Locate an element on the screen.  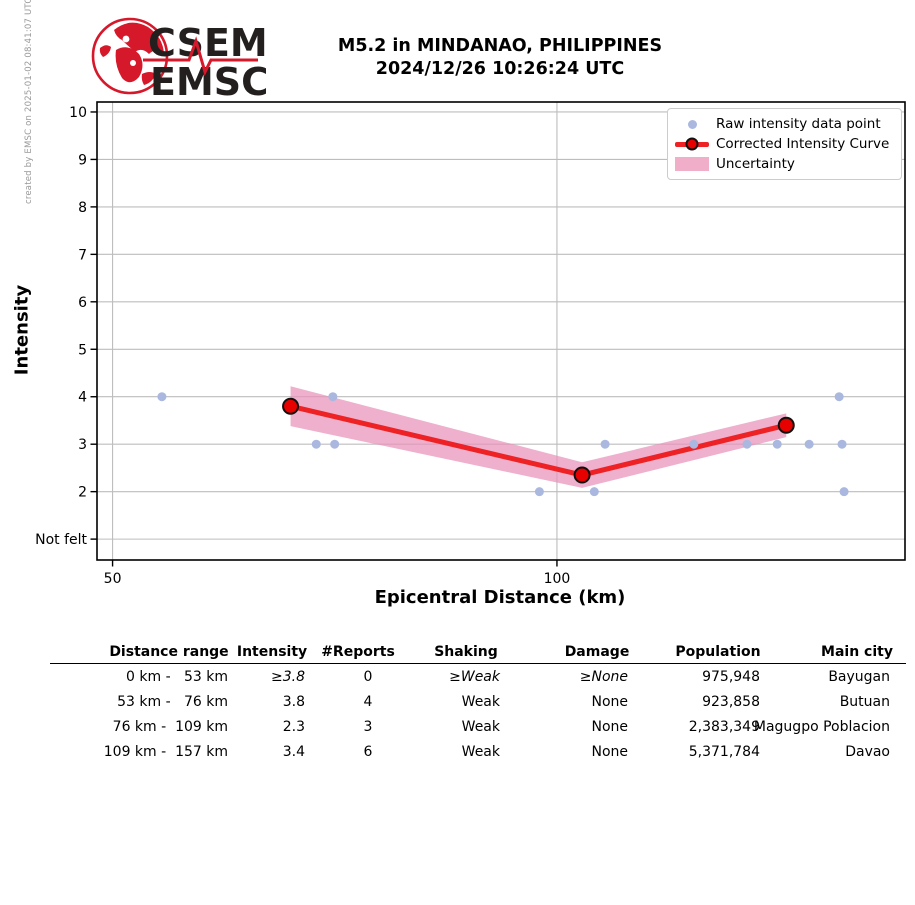
table-cell: 3.8 is located at coordinates (293, 701).